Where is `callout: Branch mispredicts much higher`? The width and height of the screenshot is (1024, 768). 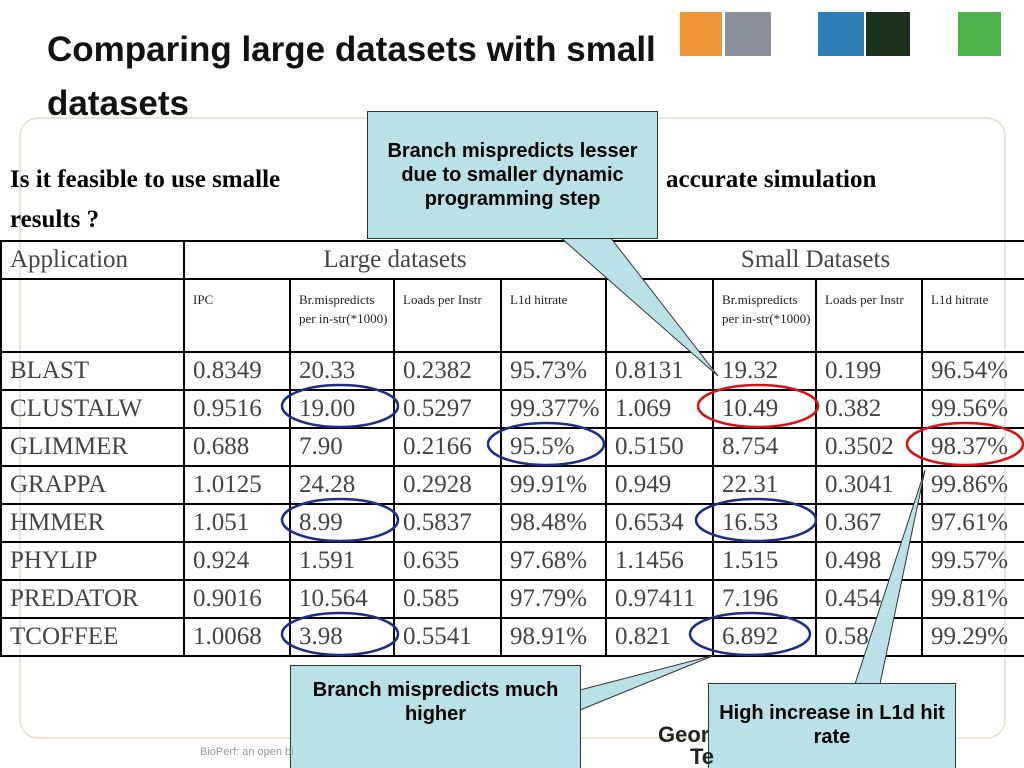 callout: Branch mispredicts much higher is located at coordinates (435, 716).